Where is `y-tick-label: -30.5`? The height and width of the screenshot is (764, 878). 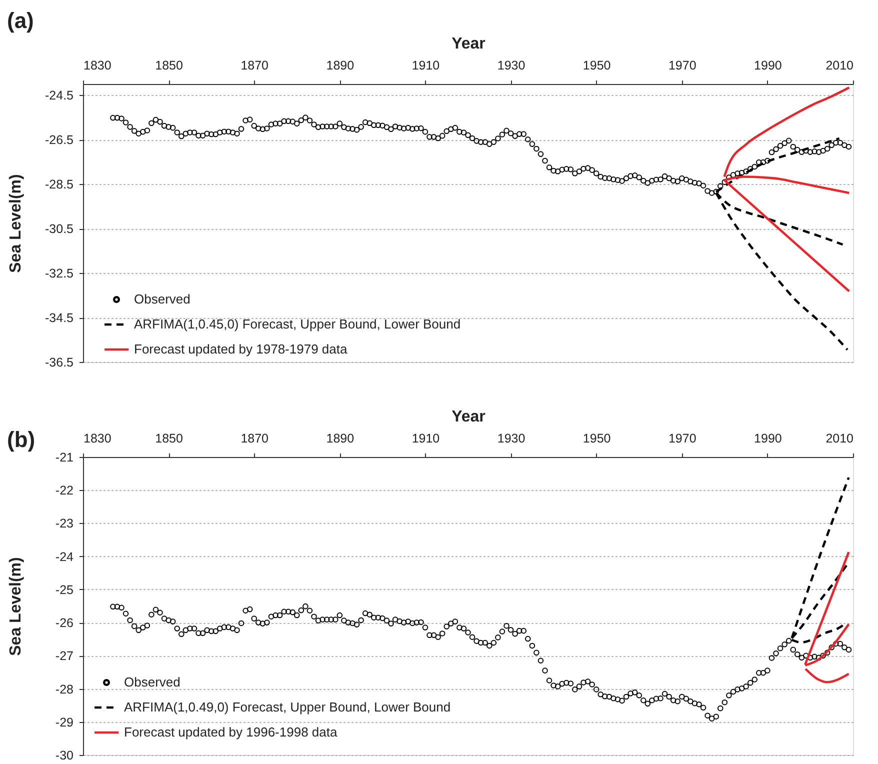 y-tick-label: -30.5 is located at coordinates (59, 229).